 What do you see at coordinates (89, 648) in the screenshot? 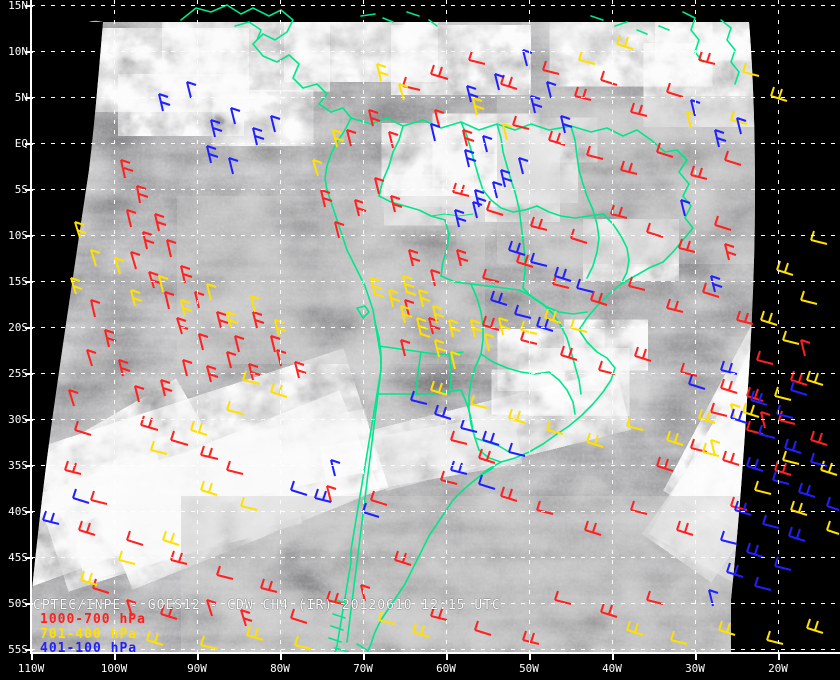
I see `legend-entry-high-level: 401-100 hPa` at bounding box center [89, 648].